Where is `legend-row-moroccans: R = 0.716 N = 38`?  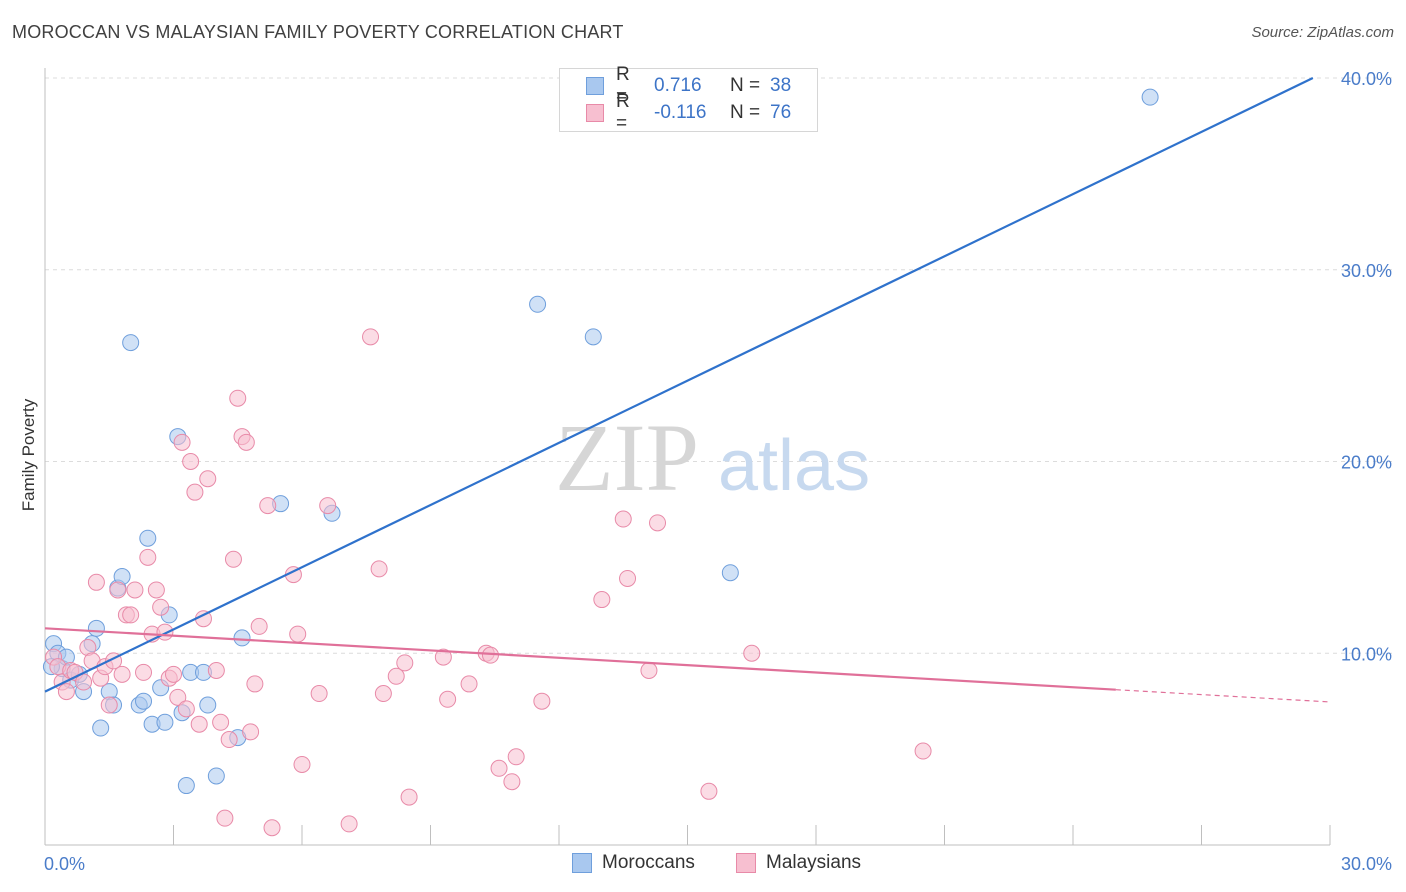
legend-row-moroccans: R = 0.716 N = 38 is located at coordinates (688, 85).